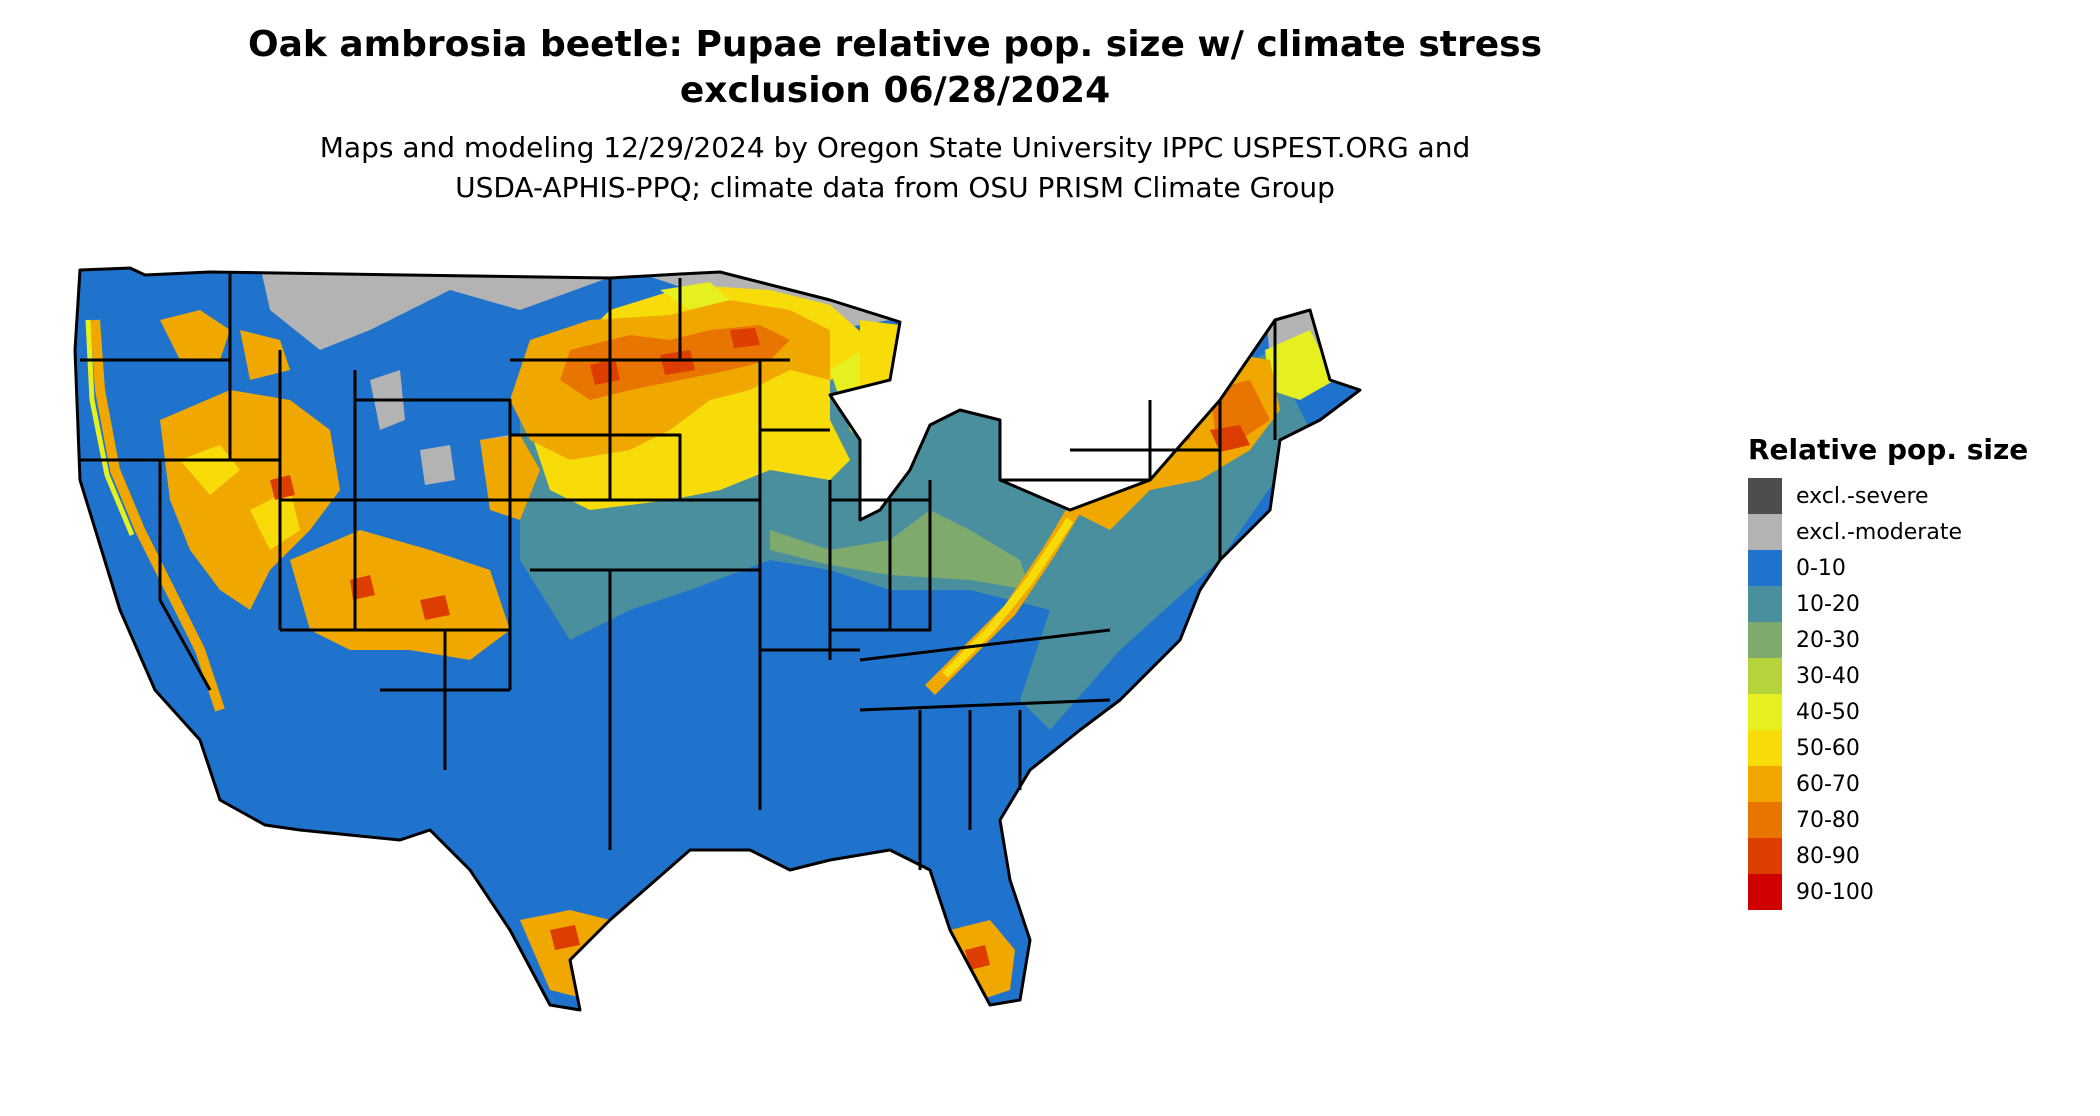 The width and height of the screenshot is (2100, 1116). What do you see at coordinates (1888, 449) in the screenshot?
I see `legend-title: Relative pop. size` at bounding box center [1888, 449].